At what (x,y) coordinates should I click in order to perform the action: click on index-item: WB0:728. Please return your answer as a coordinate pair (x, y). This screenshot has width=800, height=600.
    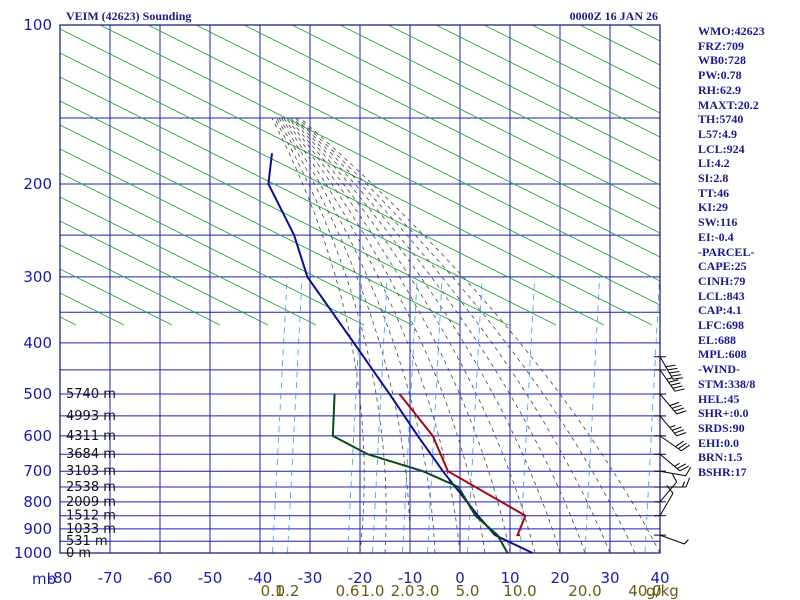
    Looking at the image, I should click on (722, 60).